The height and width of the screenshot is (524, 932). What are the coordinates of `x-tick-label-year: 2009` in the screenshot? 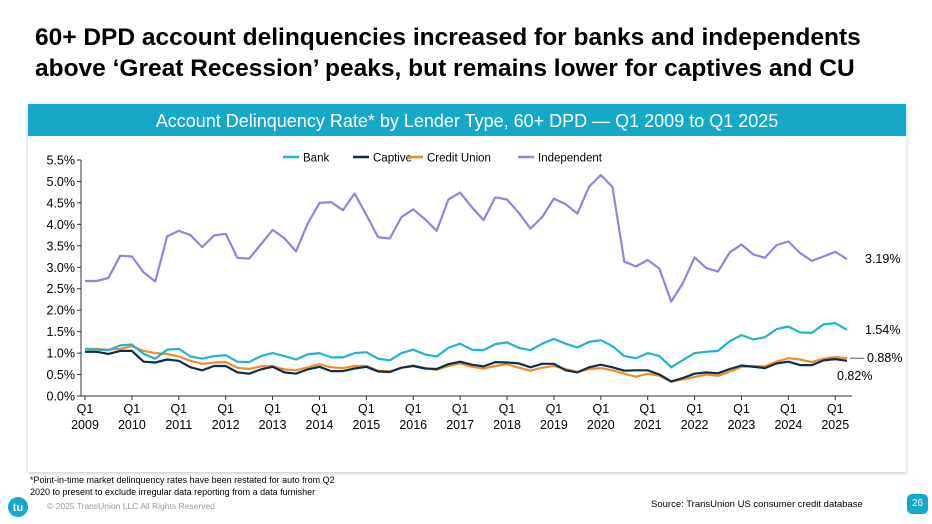 It's located at (85, 425).